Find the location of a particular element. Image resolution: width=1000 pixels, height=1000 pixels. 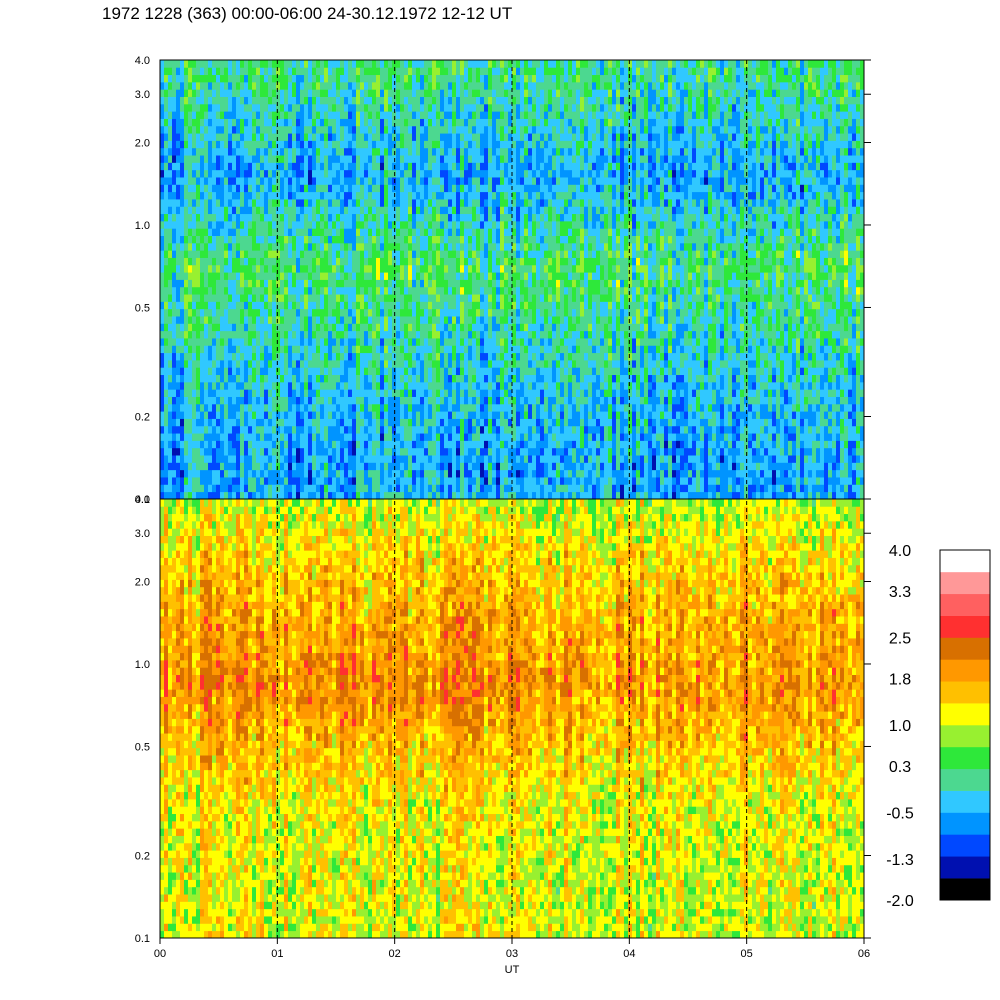

colorbar-frame is located at coordinates (965, 725).